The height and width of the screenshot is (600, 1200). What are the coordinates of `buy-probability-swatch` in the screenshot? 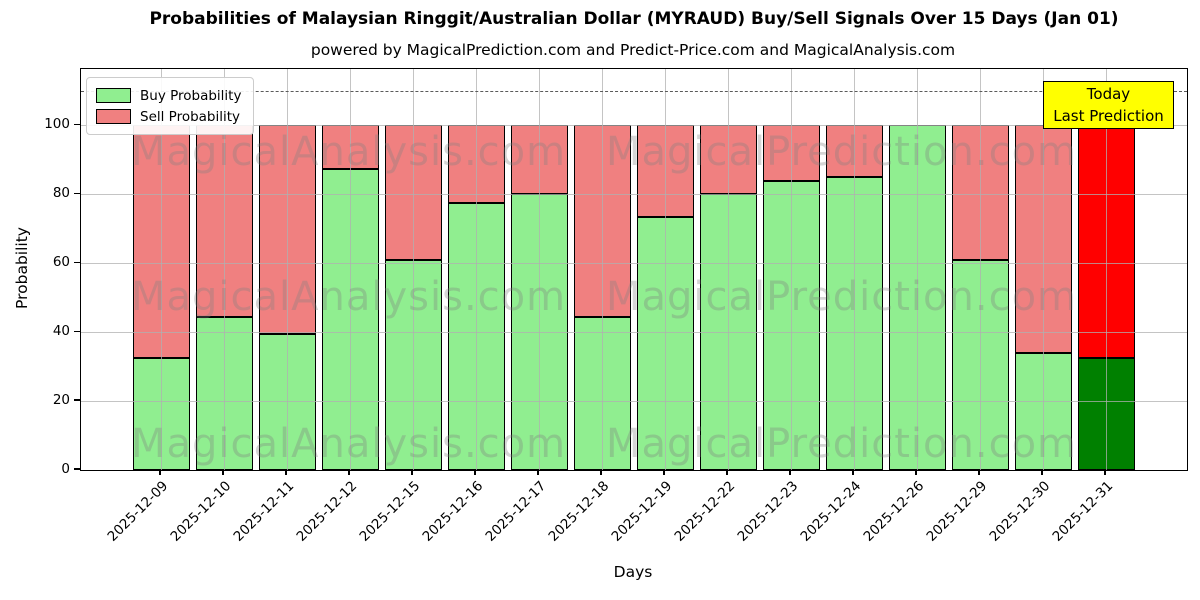 It's located at (113, 95).